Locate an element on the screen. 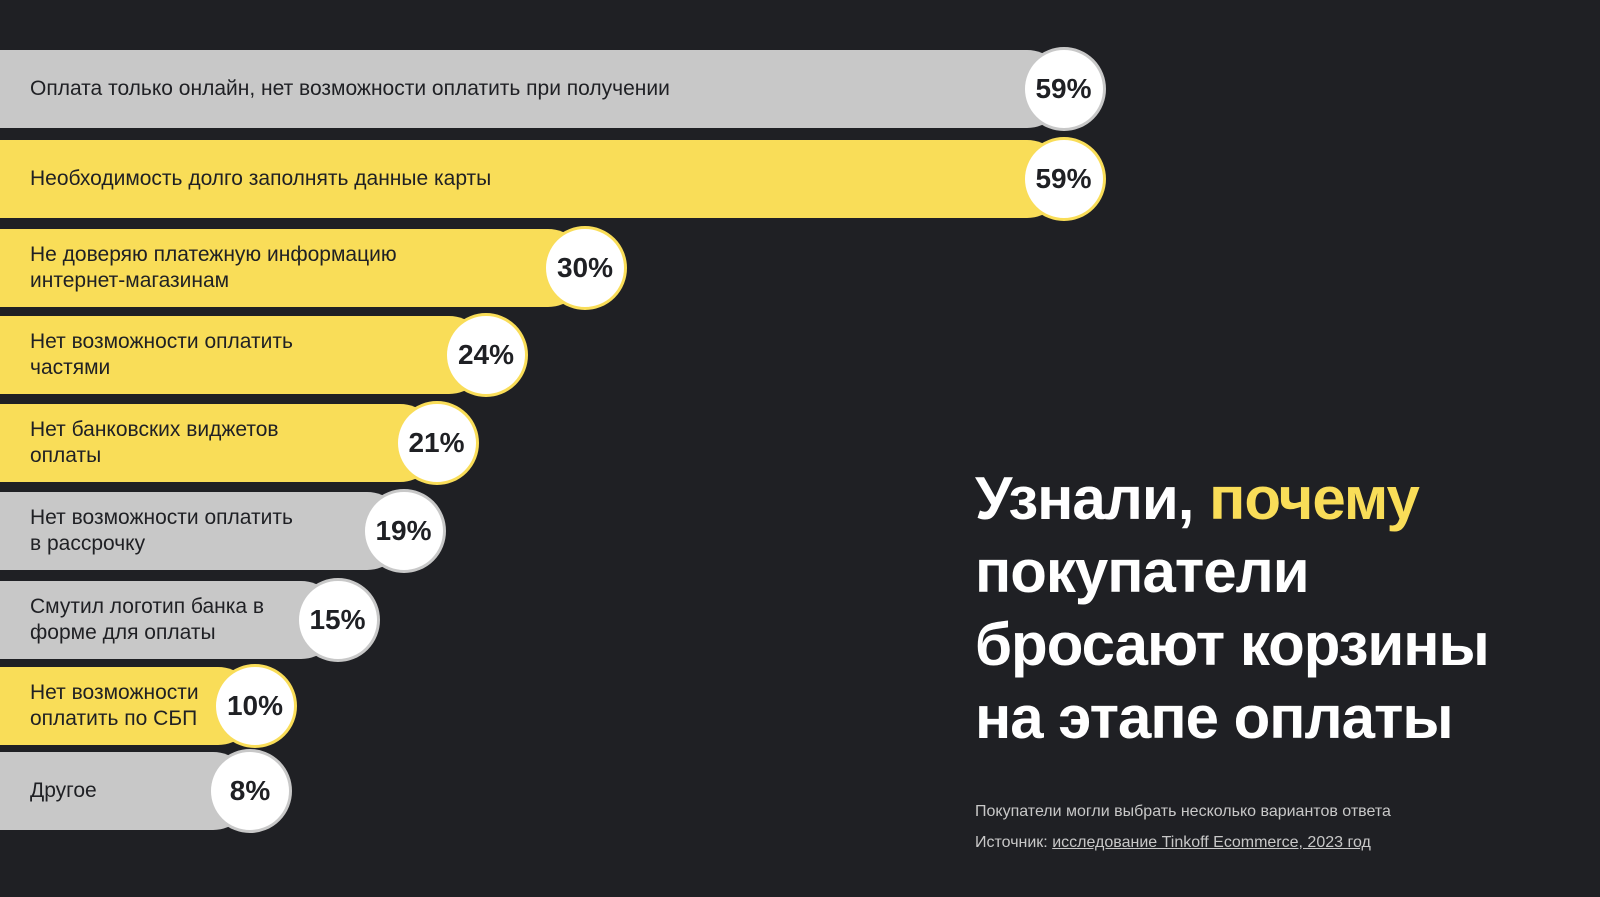 This screenshot has width=1600, height=897. bar: Нет возможности оплатить по СБП is located at coordinates (128, 706).